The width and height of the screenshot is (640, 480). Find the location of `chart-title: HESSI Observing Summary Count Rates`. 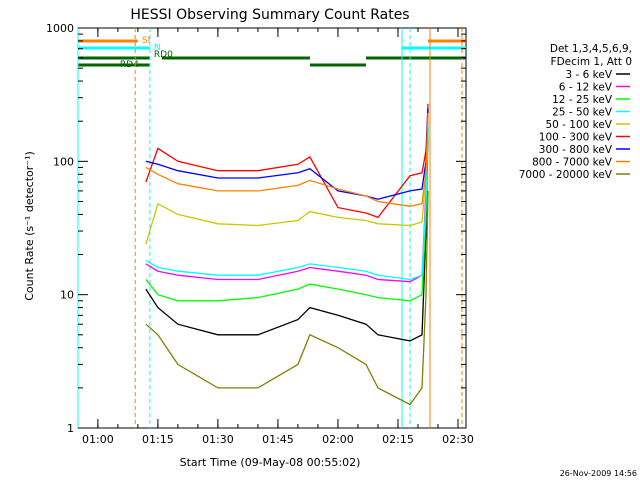

chart-title: HESSI Observing Summary Count Rates is located at coordinates (269, 15).